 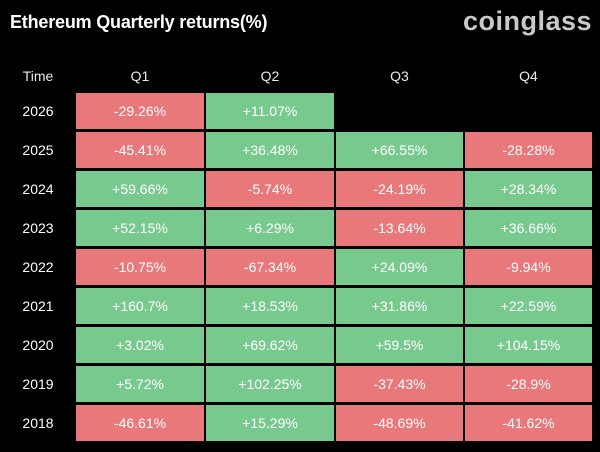 I want to click on return-cell-q3, so click(x=399, y=111).